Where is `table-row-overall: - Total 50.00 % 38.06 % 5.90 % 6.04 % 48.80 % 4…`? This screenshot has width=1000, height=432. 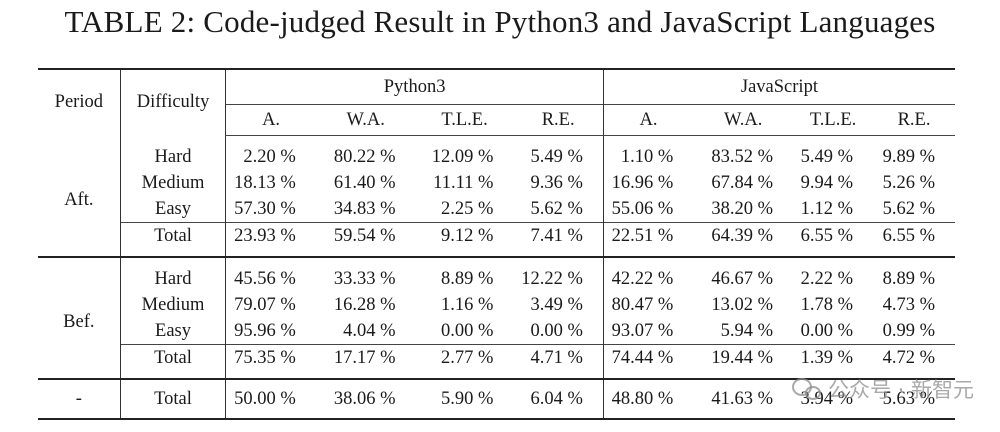 table-row-overall: - Total 50.00 % 38.06 % 5.90 % 6.04 % 48.80 % 4… is located at coordinates (496, 399).